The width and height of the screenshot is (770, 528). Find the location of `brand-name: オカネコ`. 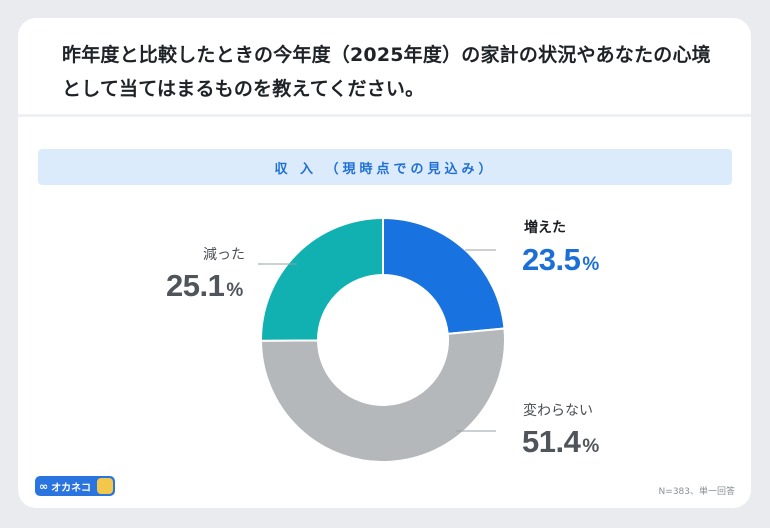

brand-name: オカネコ is located at coordinates (71, 488).